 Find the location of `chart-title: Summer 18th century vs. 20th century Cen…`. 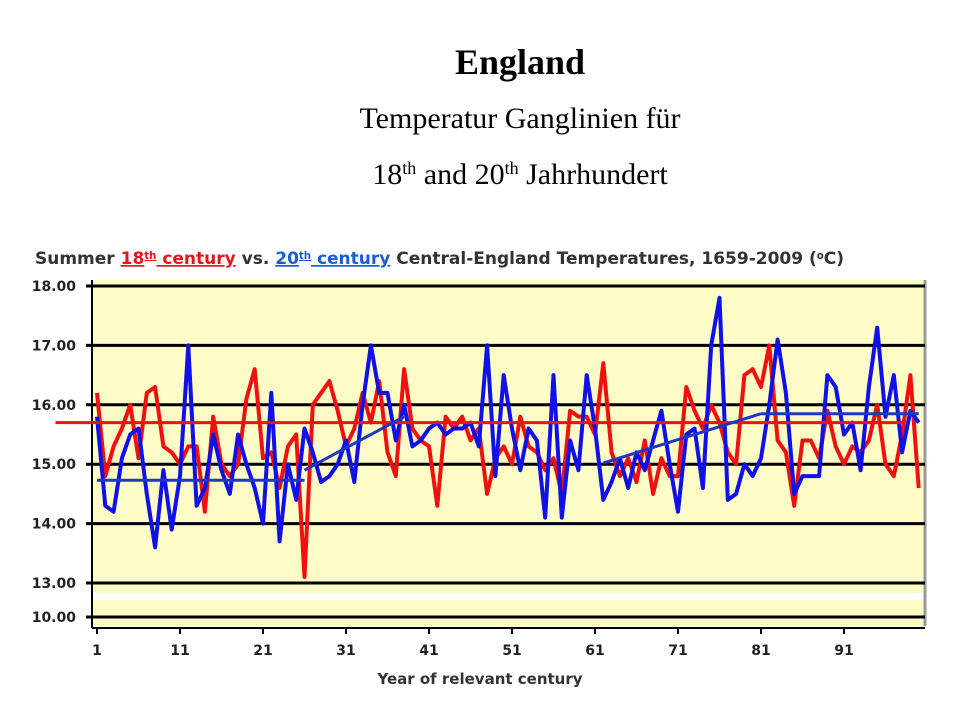

chart-title: Summer 18th century vs. 20th century Cen… is located at coordinates (439, 259).